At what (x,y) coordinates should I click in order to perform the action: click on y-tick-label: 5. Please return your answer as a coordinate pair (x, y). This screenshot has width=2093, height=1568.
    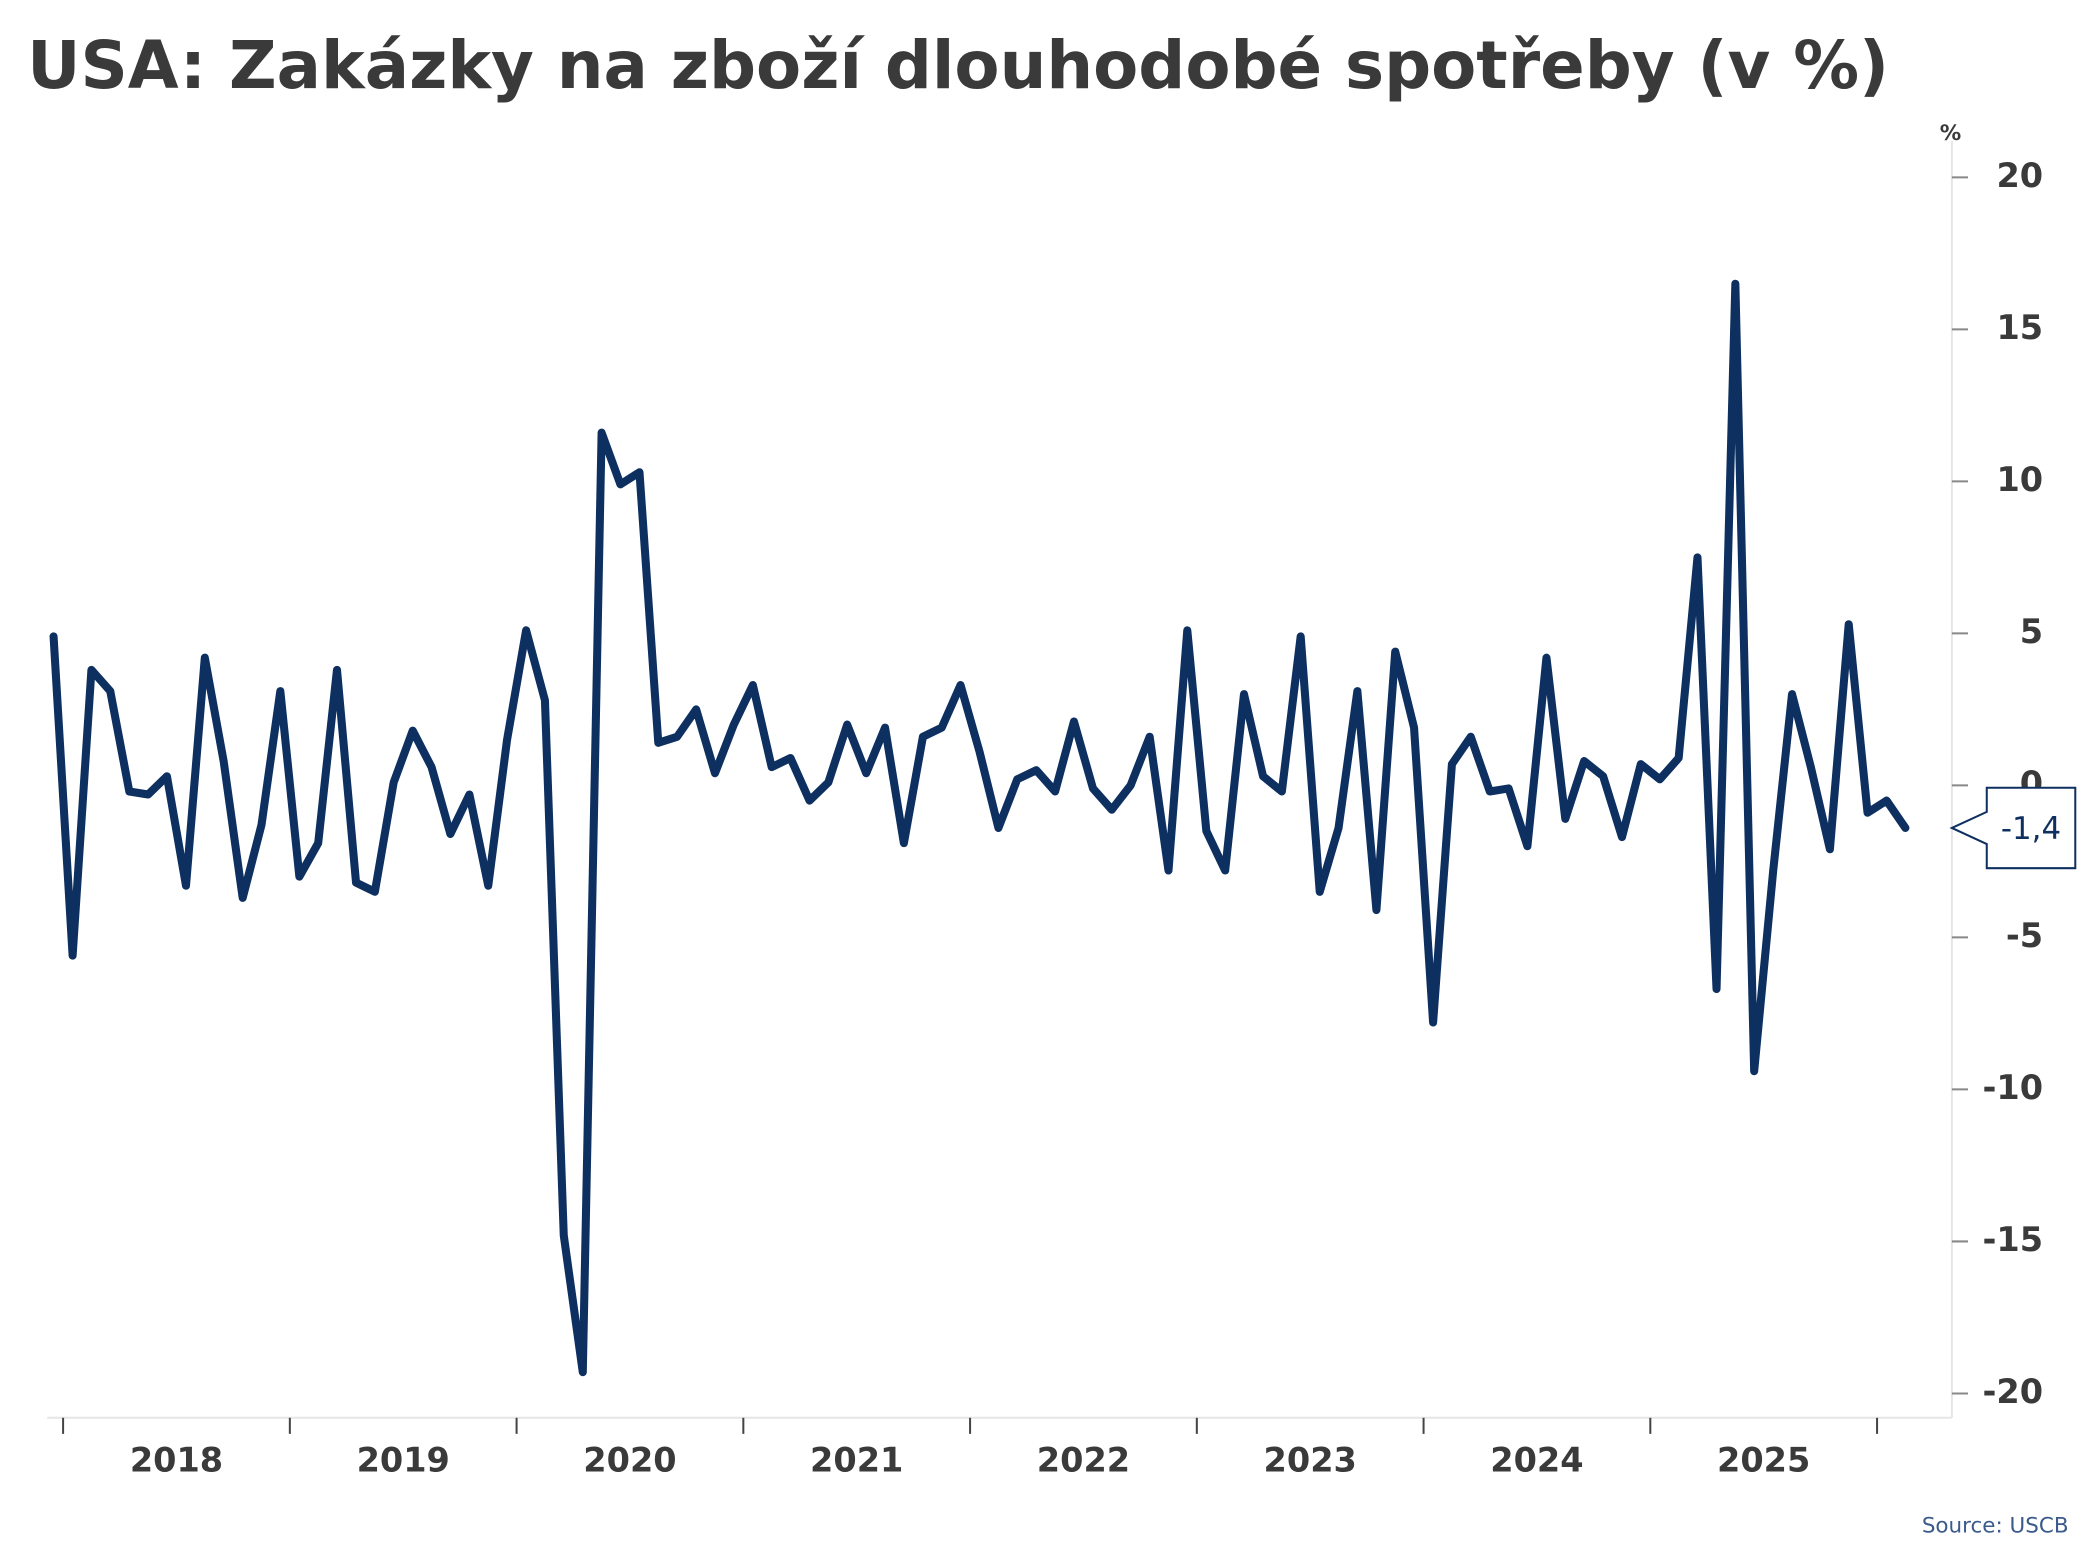
    Looking at the image, I should click on (2031, 631).